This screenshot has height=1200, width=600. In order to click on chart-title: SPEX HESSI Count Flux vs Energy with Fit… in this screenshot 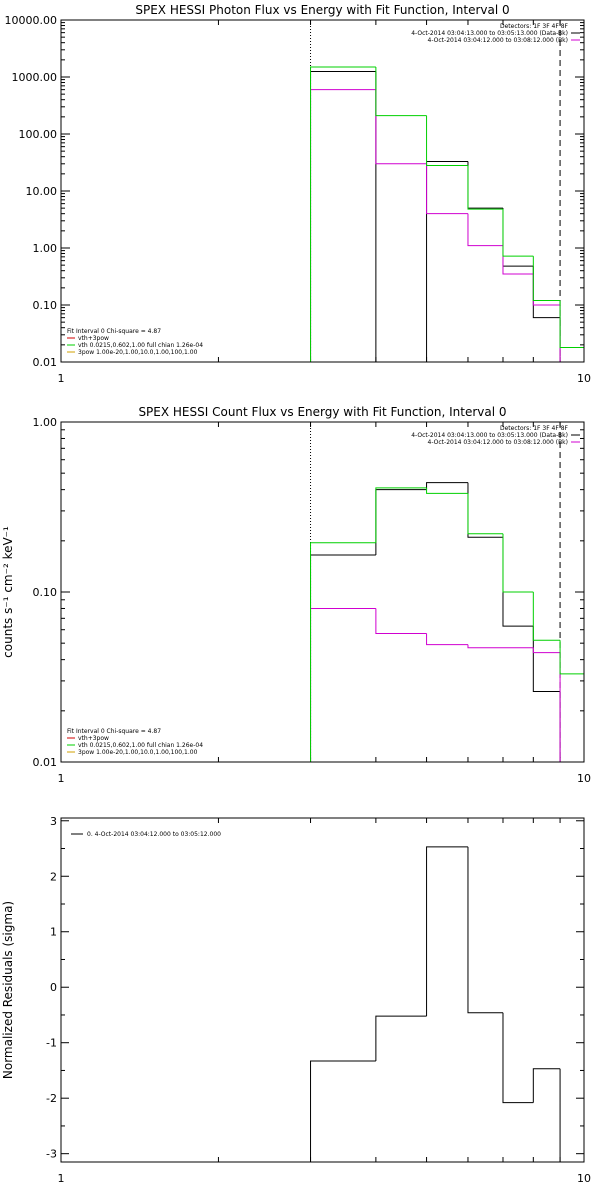, I will do `click(322, 412)`.